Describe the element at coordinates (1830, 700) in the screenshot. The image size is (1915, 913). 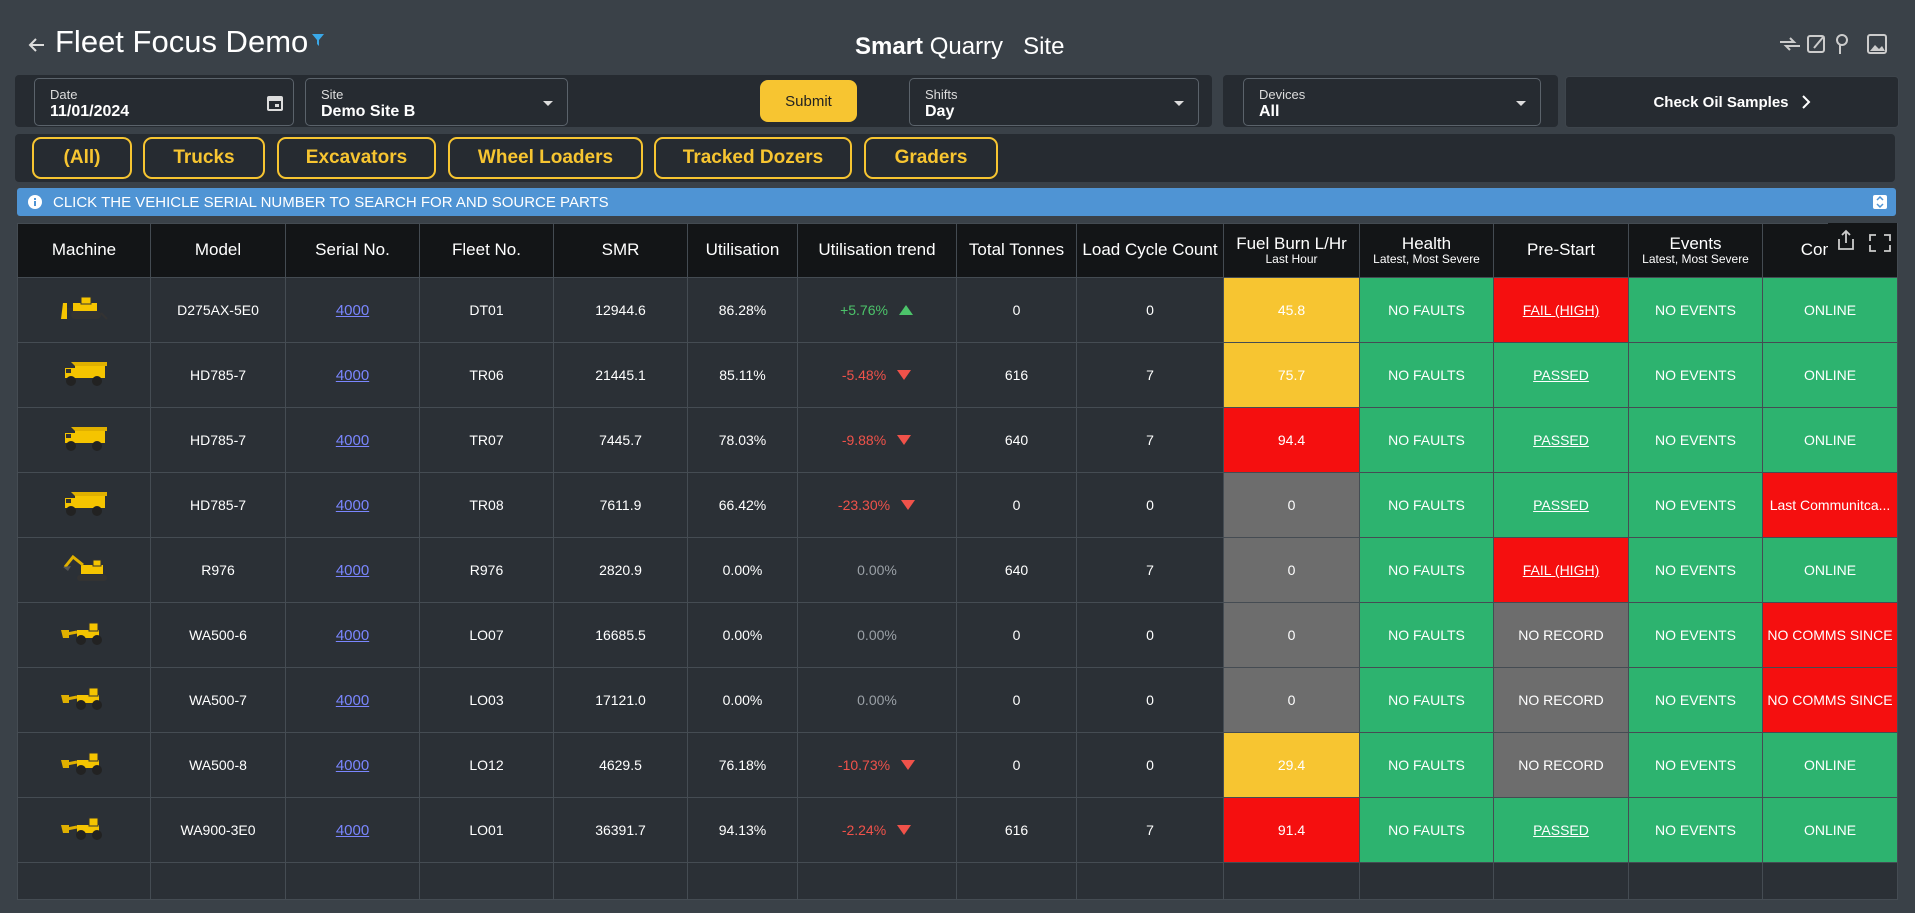
I see `comms-cell: NO COMMS SINCE` at that location.